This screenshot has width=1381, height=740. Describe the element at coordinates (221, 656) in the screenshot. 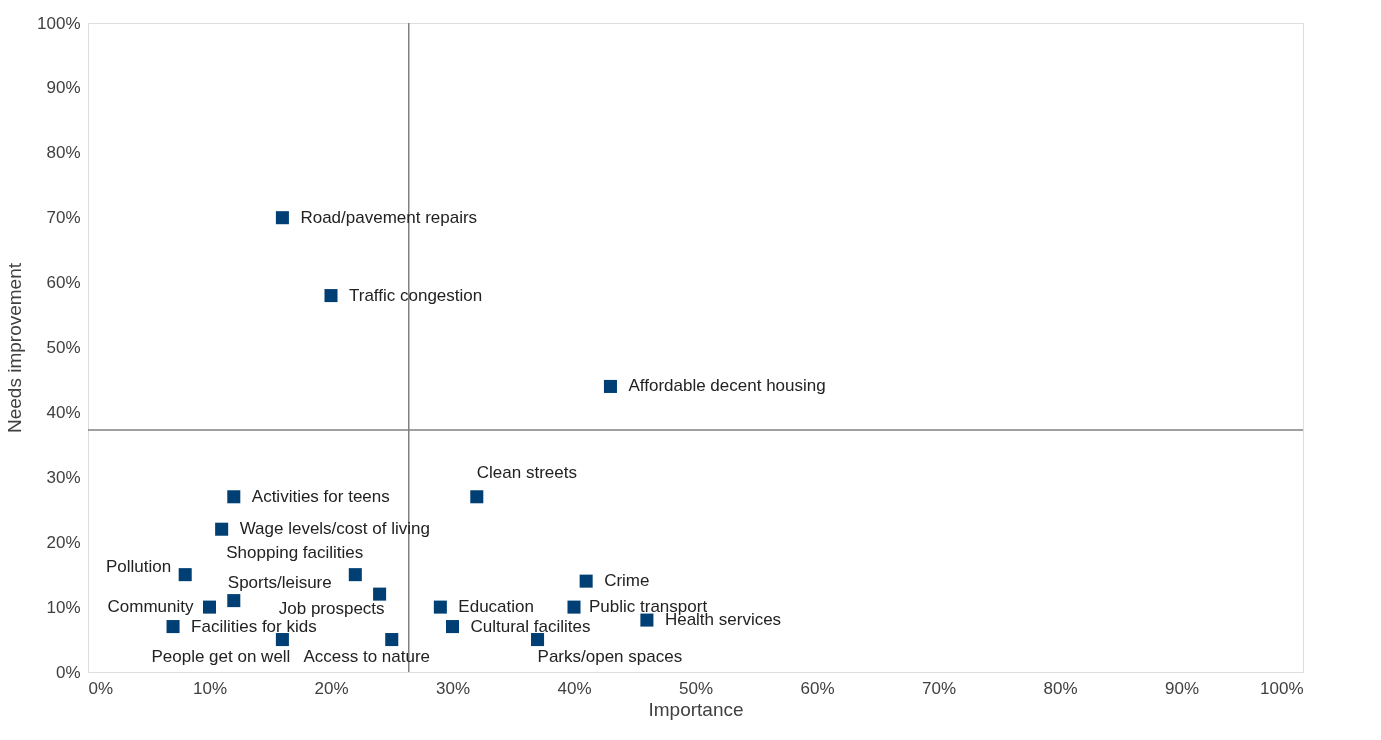

I see `annotation: People get on well` at that location.